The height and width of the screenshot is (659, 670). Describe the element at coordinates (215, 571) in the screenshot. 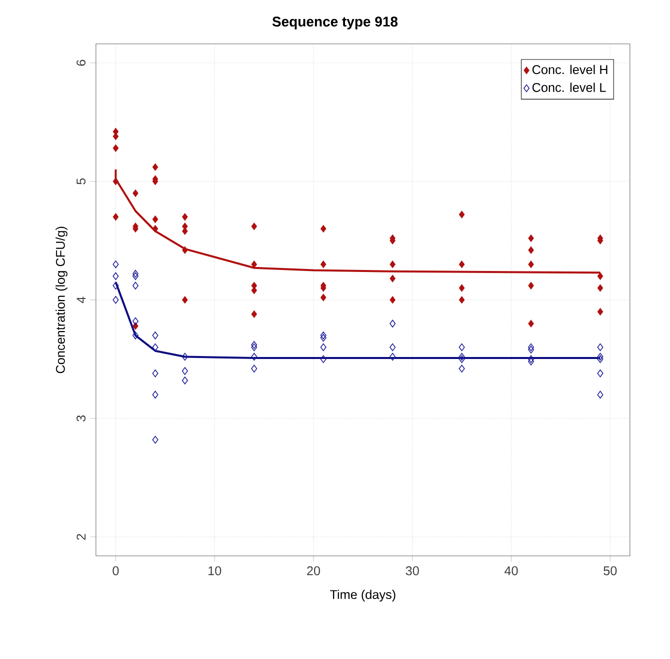

I see `x-tick-label: 10` at that location.